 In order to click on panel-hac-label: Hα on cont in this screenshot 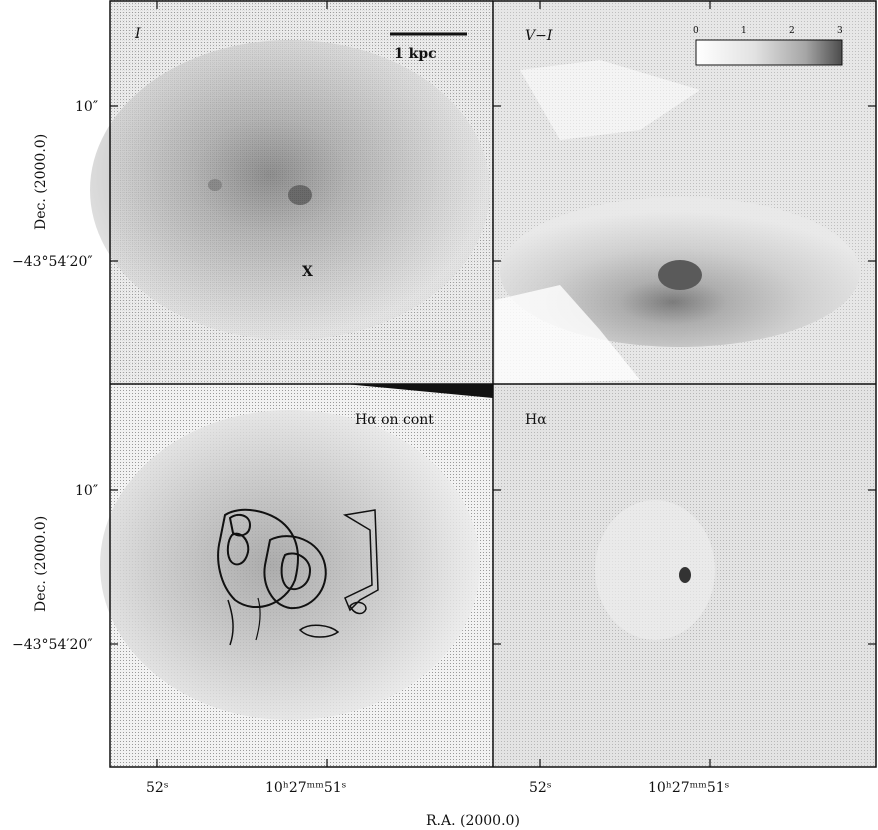, I will do `click(394, 420)`.